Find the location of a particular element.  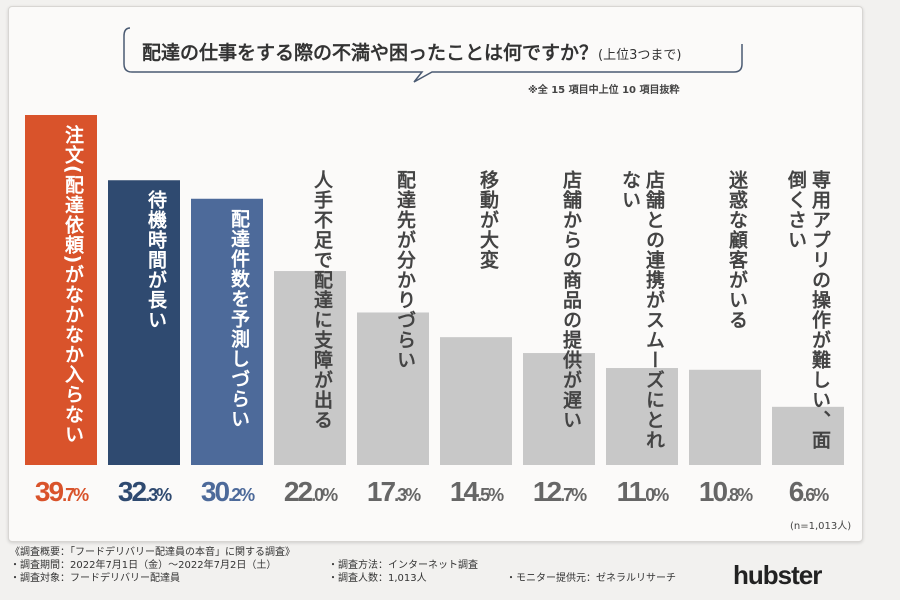

value-label: 6.6% is located at coordinates (809, 491).